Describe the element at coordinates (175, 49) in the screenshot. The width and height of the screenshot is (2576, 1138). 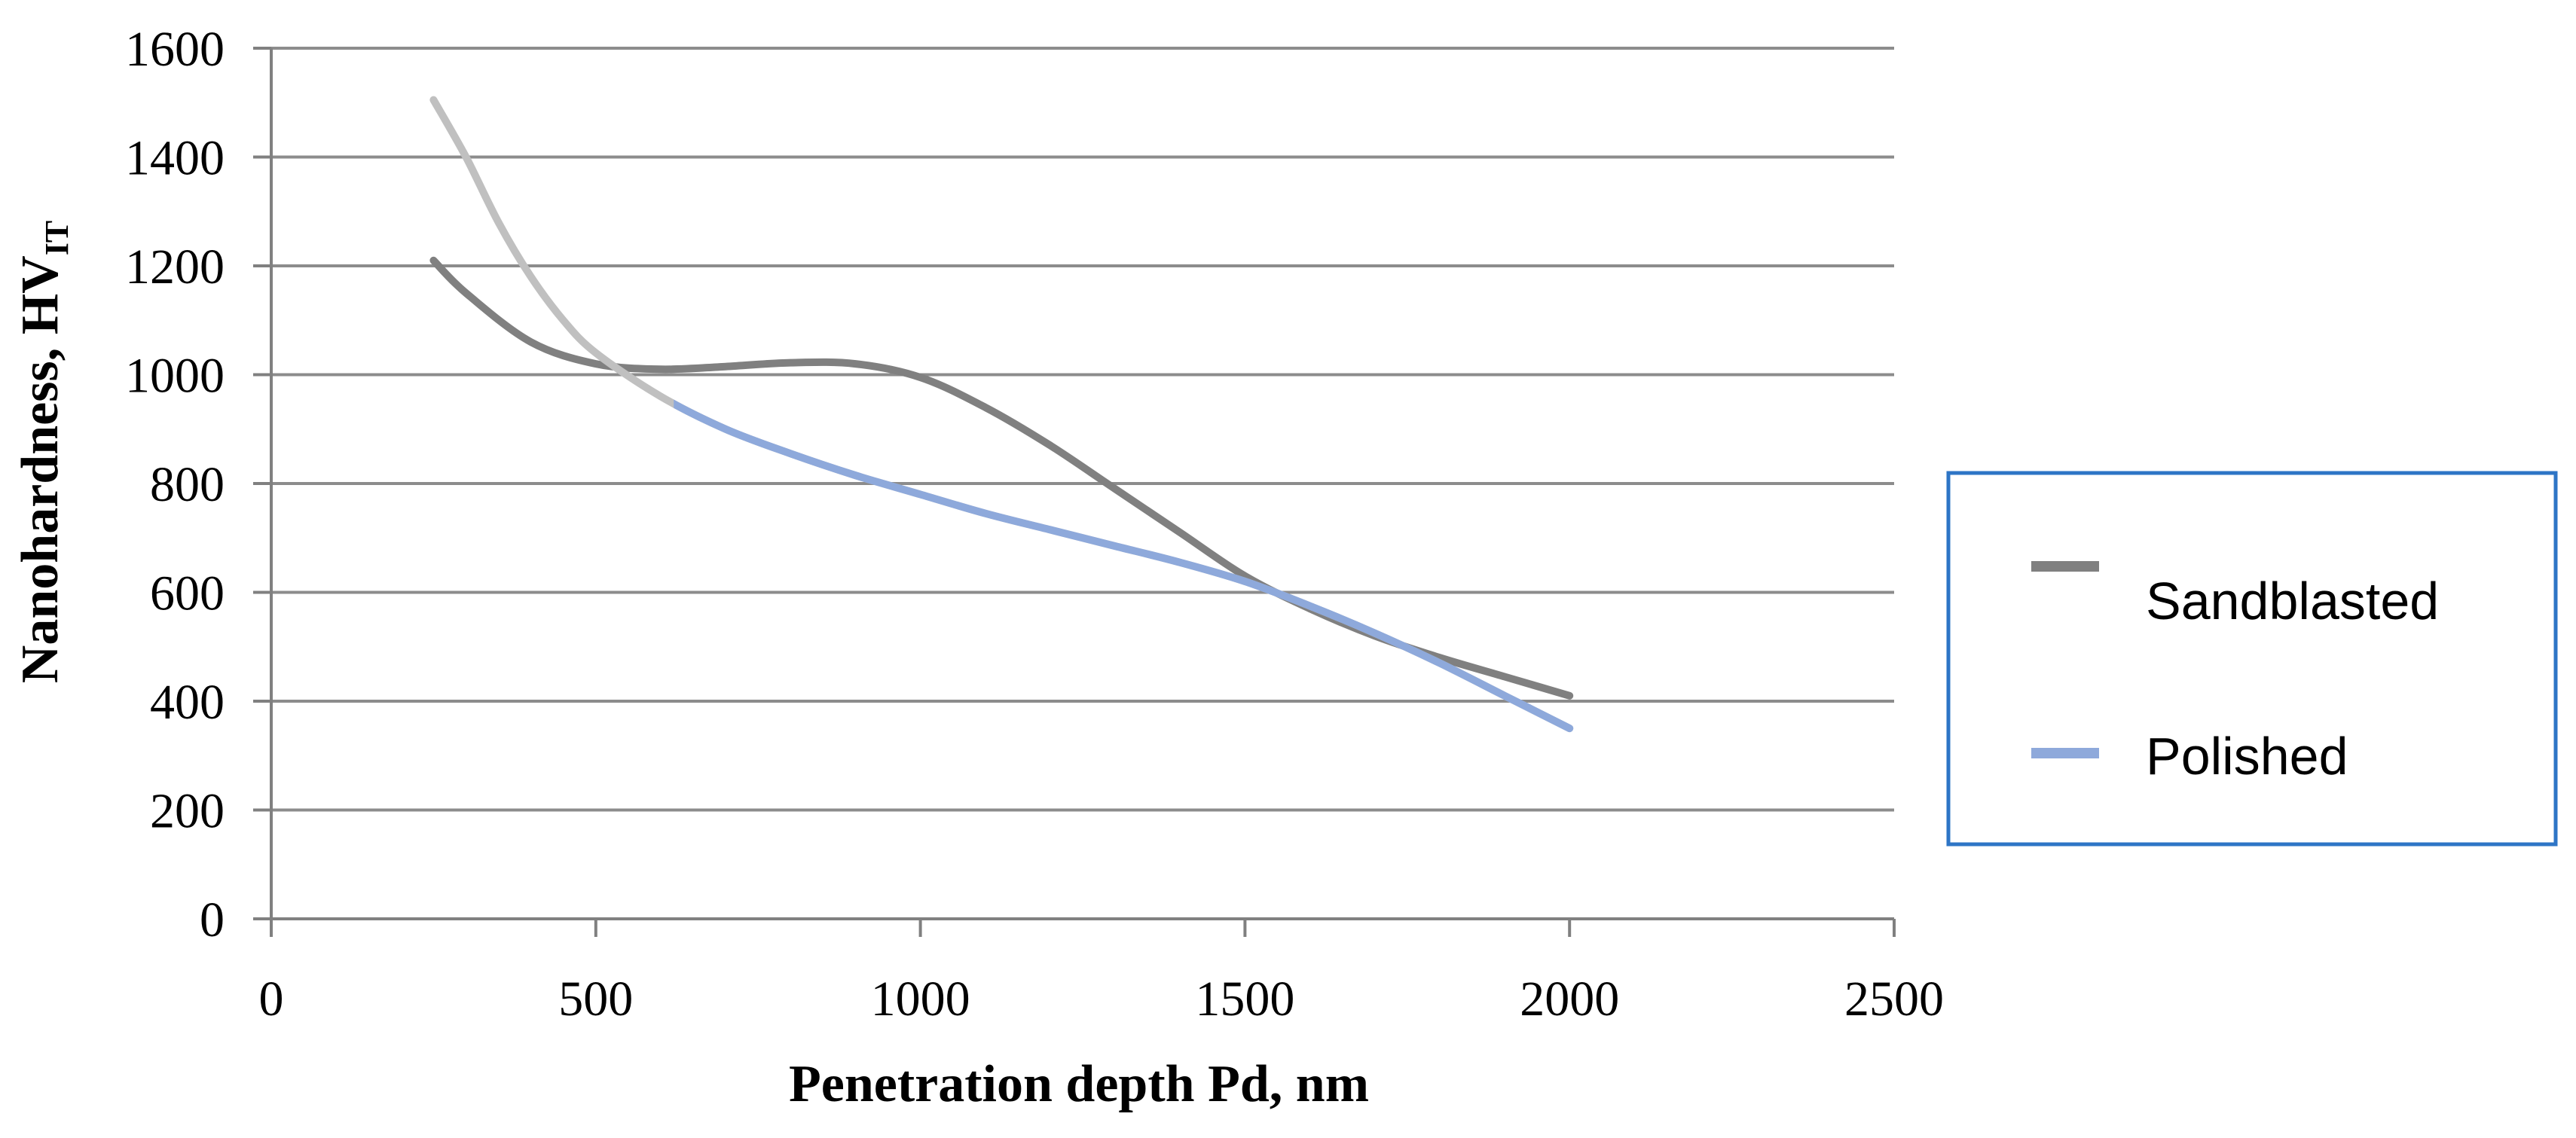
I see `y-tick-label-1600: 1600` at that location.